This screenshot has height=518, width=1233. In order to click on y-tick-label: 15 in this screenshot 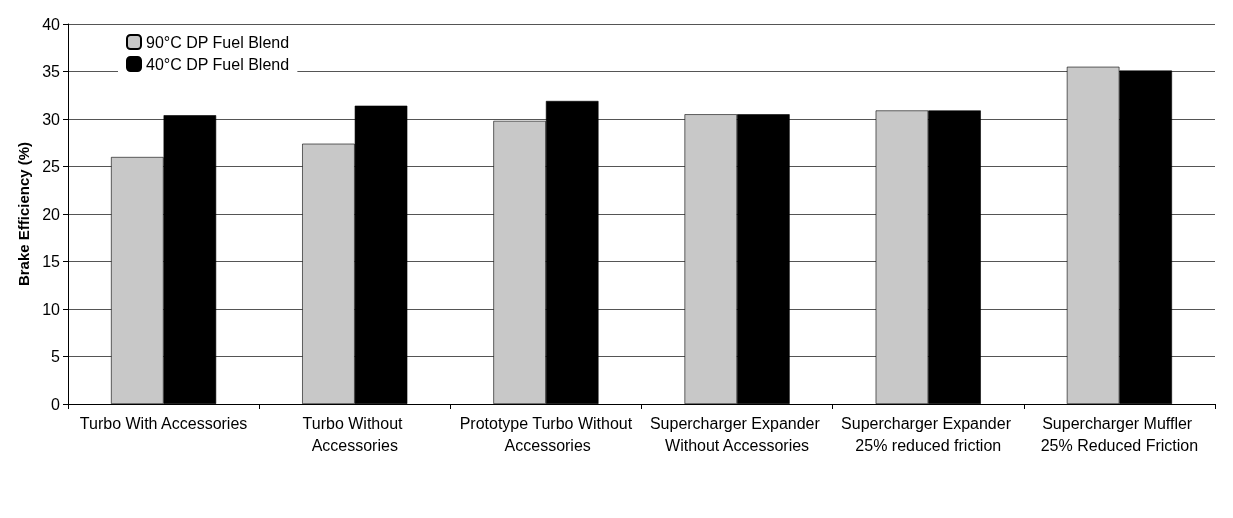, I will do `click(51, 261)`.